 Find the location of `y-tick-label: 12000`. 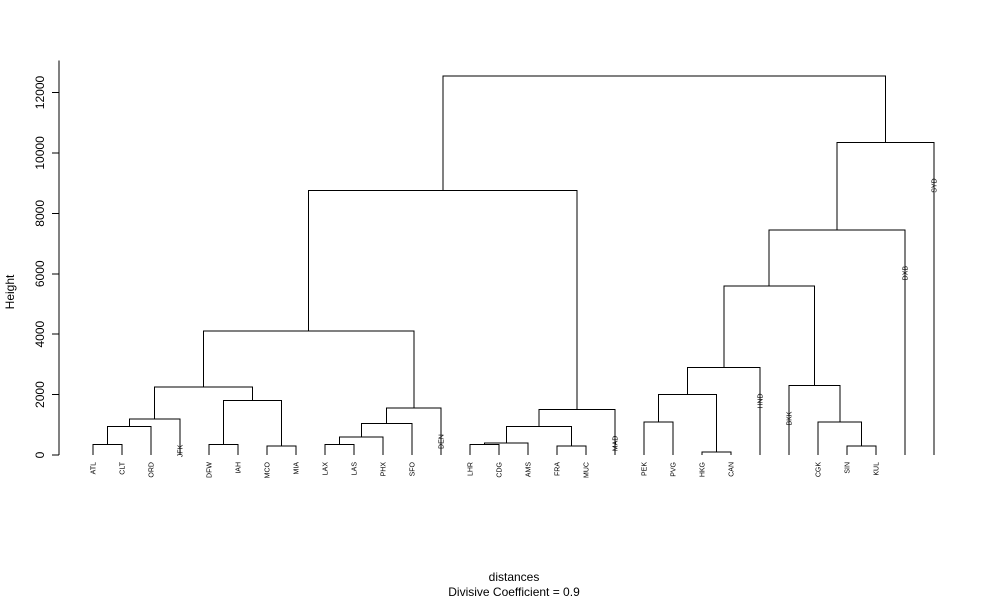

y-tick-label: 12000 is located at coordinates (40, 93).